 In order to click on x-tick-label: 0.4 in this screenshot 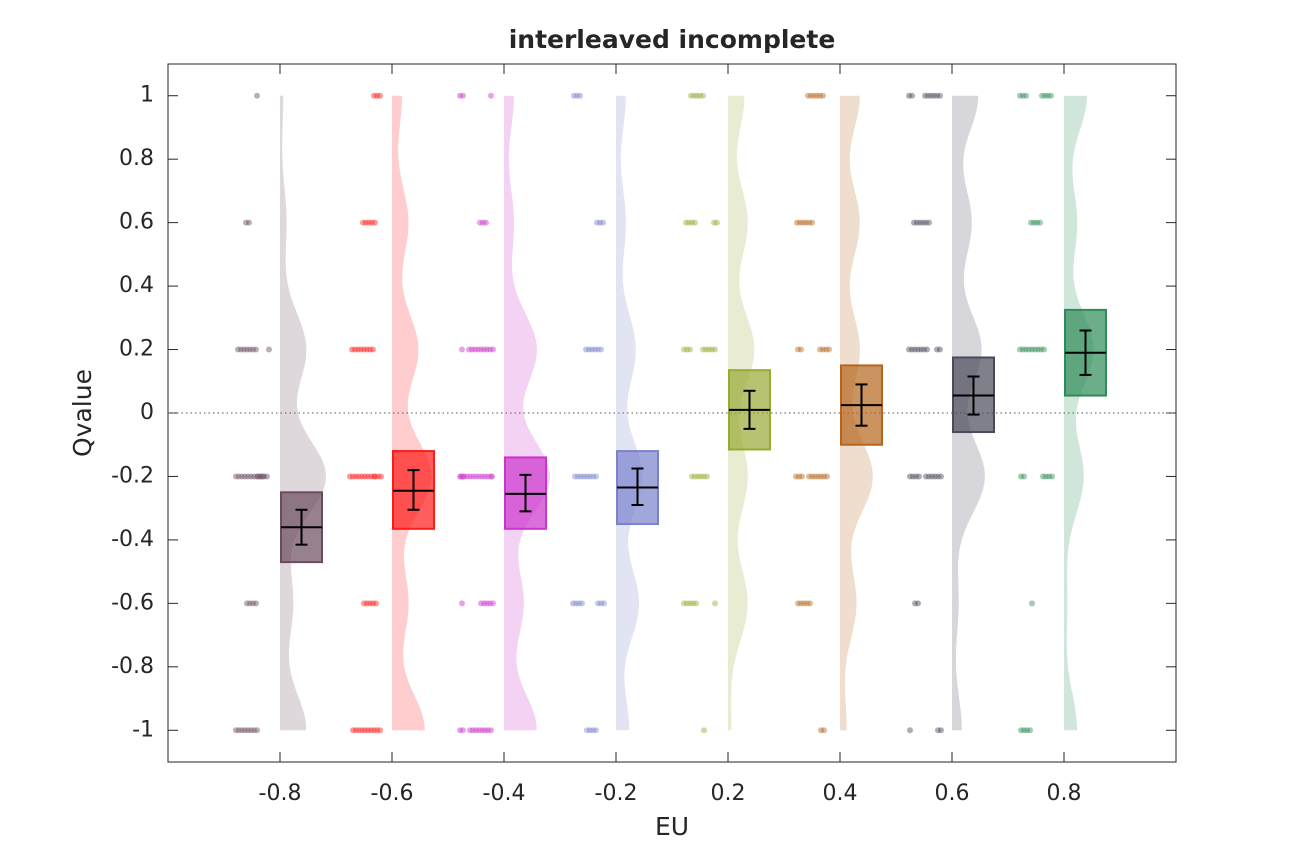, I will do `click(840, 793)`.